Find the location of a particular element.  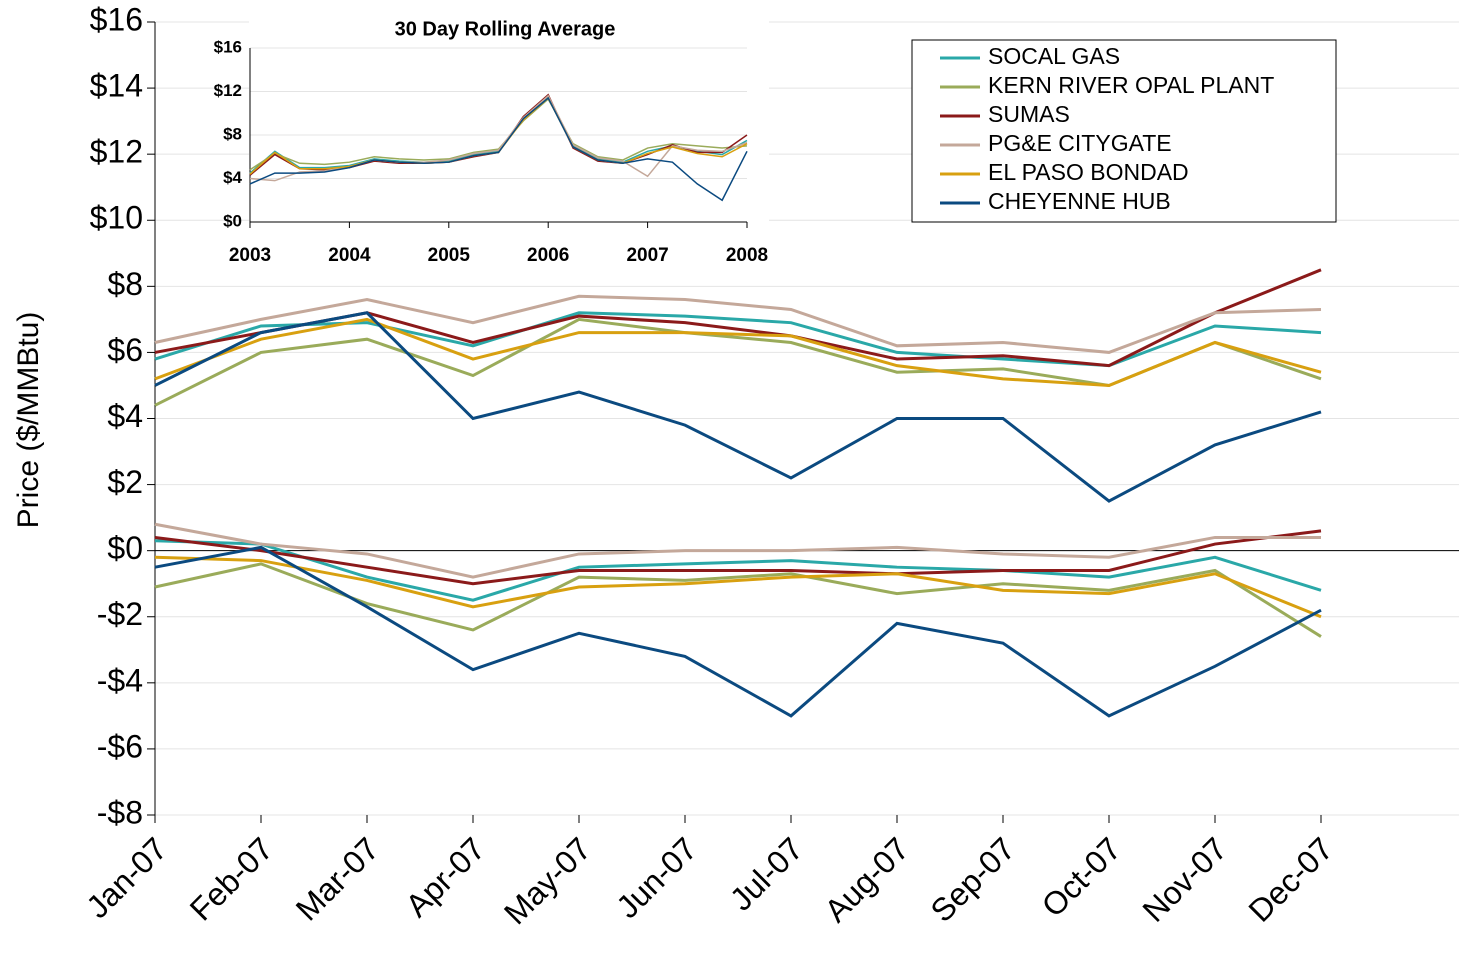

y-axis-label: Price ($/MMBtu) is located at coordinates (28, 420).